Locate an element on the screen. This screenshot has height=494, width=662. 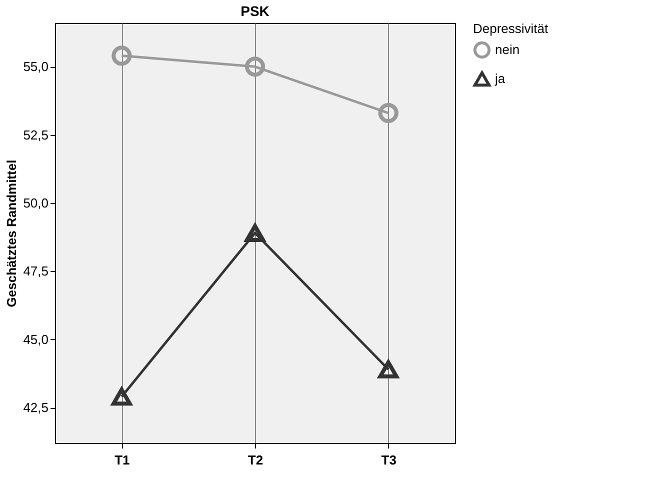
y-tick-label: 50,0 is located at coordinates (35, 203).